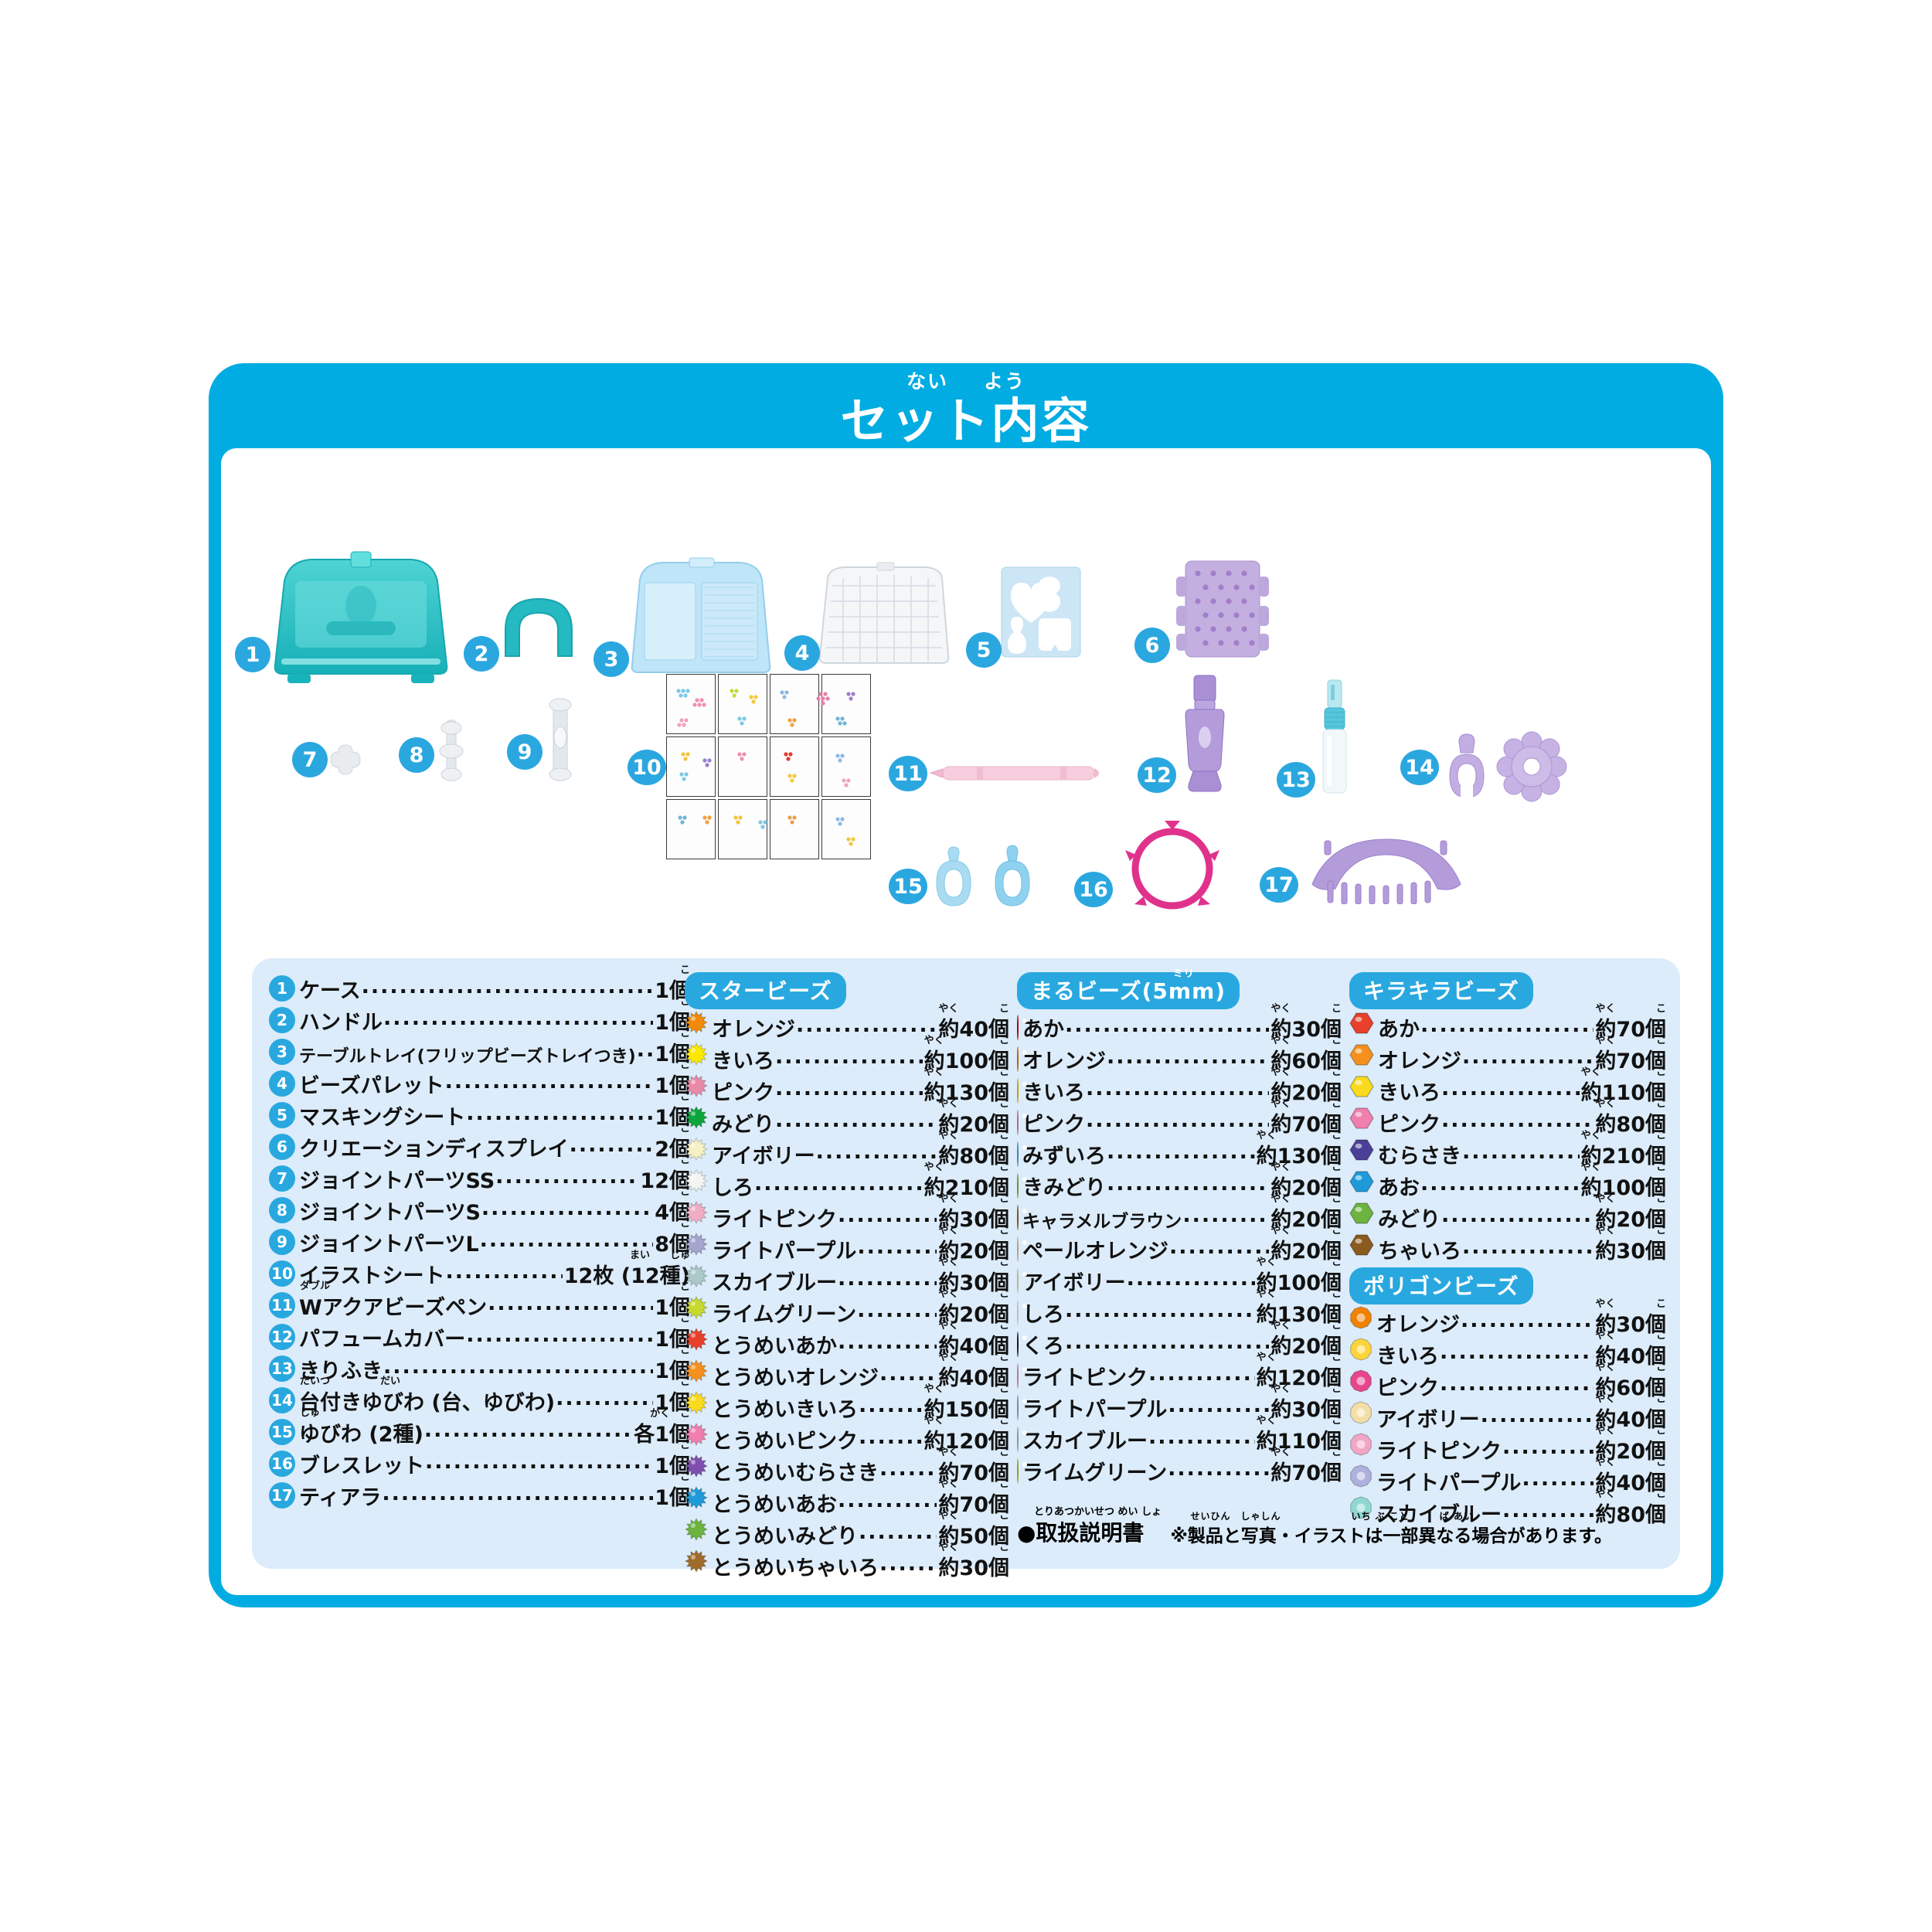 The image size is (1932, 1932). I want to click on parts-row-name: 台付きゆびわ (台、ゆびわ), so click(428, 1403).